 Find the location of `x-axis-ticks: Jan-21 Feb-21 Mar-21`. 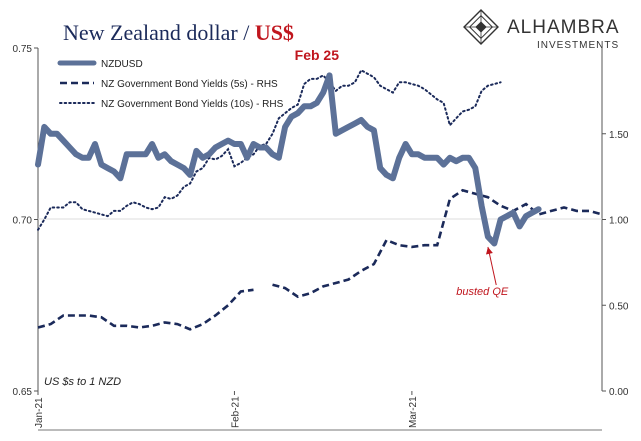

x-axis-ticks: Jan-21 Feb-21 Mar-21 is located at coordinates (226, 409).